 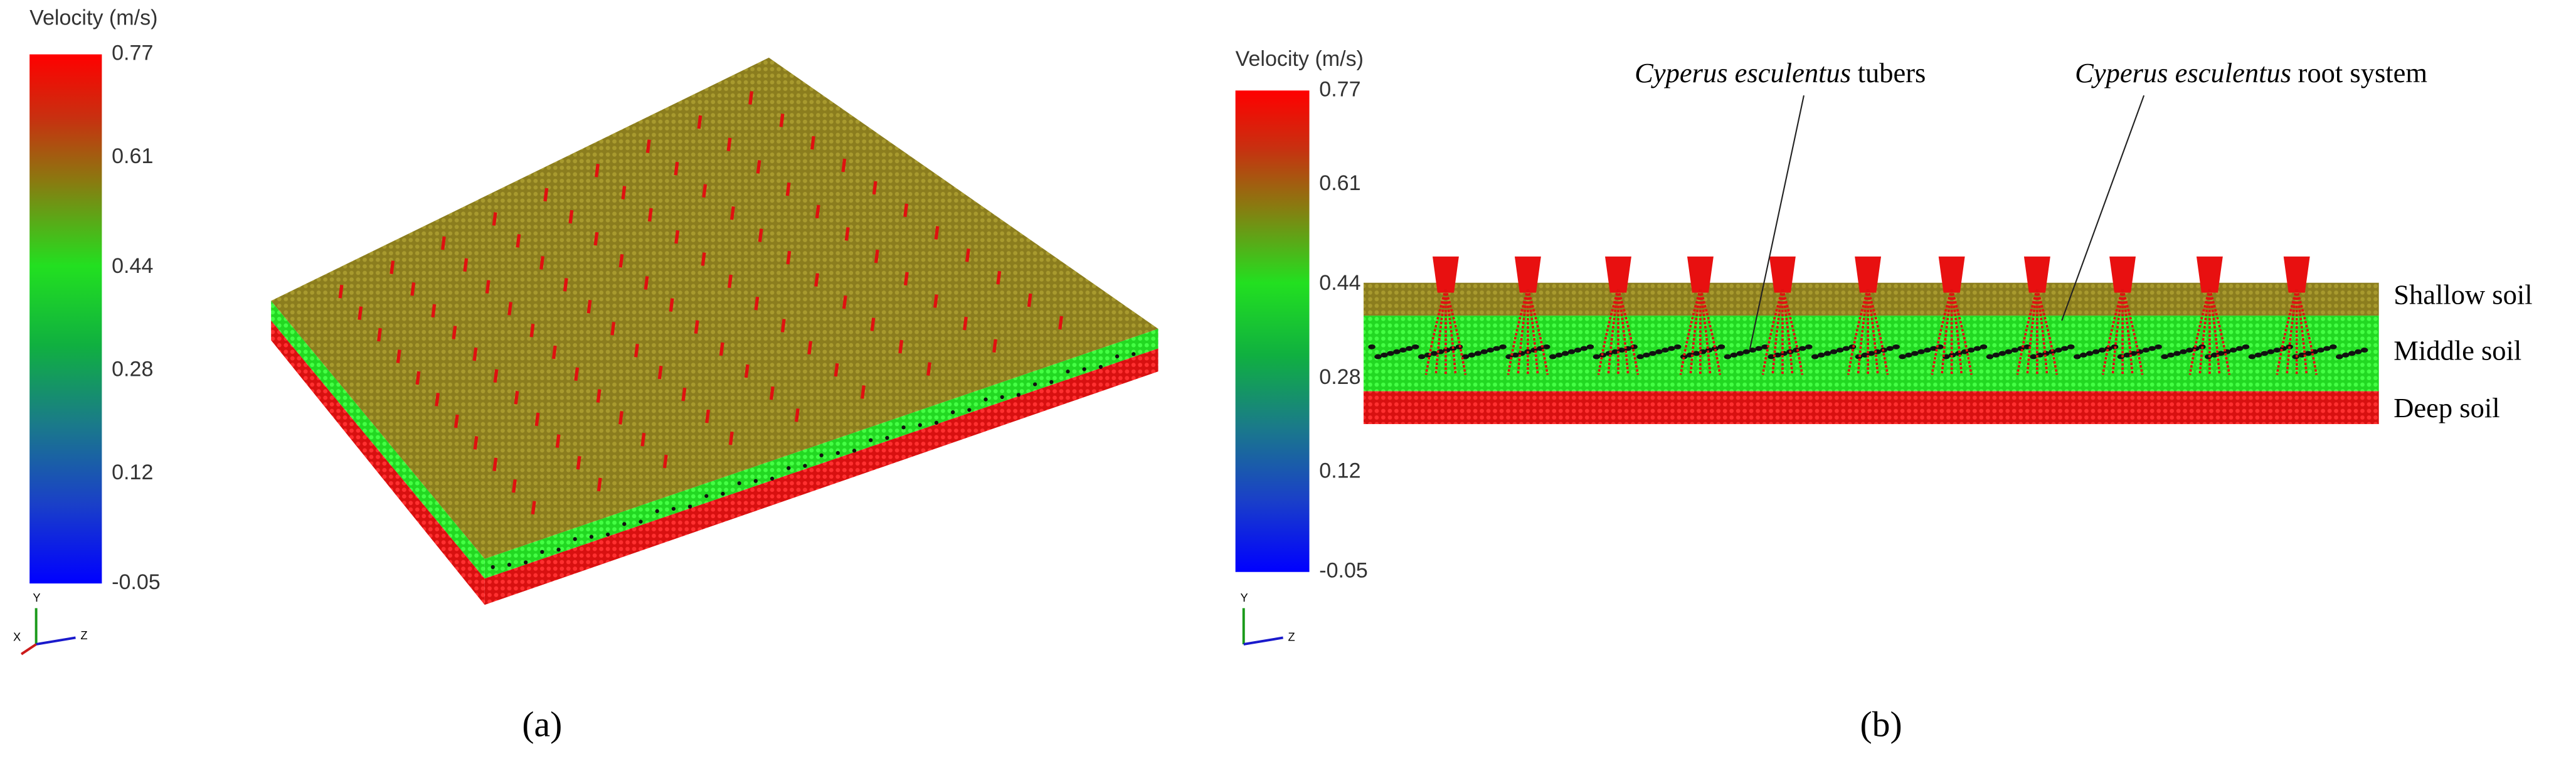 I want to click on annotation: Cyperus esculentus root system, so click(x=2251, y=72).